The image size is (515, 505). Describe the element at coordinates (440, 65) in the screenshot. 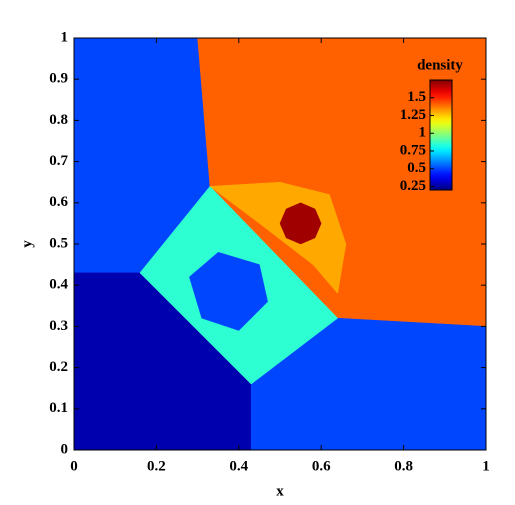

I see `colorbar-label: density` at that location.